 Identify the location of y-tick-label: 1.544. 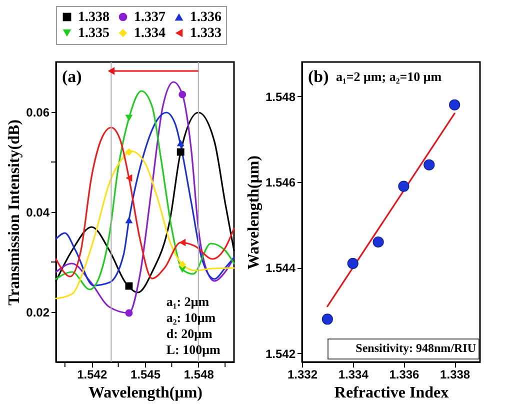
(280, 268).